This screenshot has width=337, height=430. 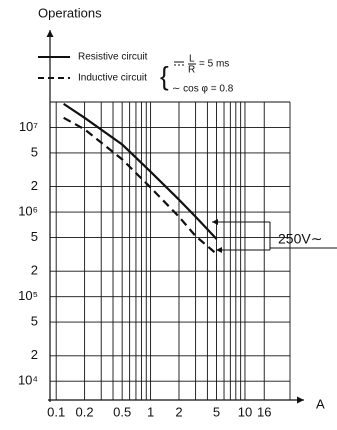 I want to click on x-tick-label: 1, so click(x=150, y=411).